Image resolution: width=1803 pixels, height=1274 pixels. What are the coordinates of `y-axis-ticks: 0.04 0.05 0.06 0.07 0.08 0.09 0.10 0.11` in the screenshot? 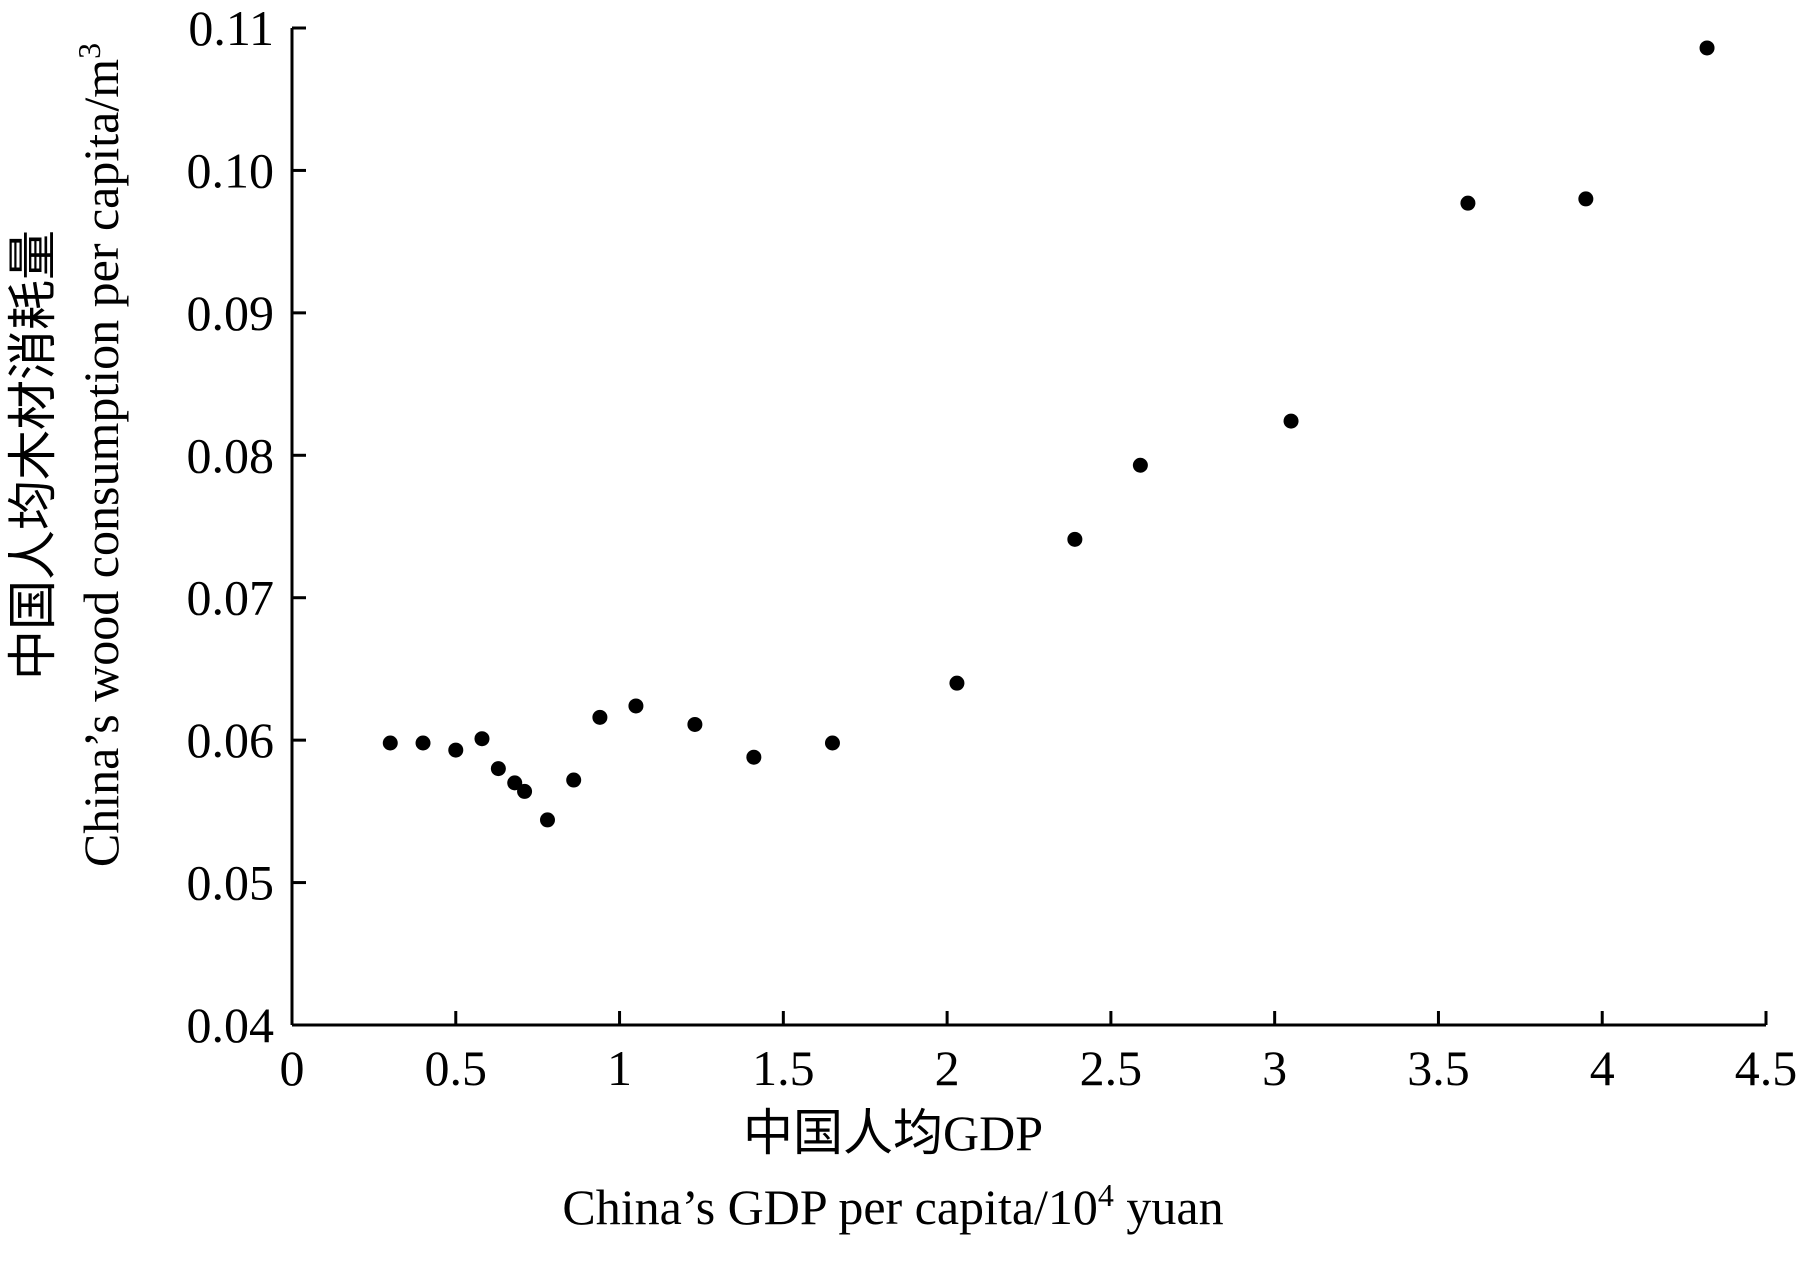 It's located at (246, 526).